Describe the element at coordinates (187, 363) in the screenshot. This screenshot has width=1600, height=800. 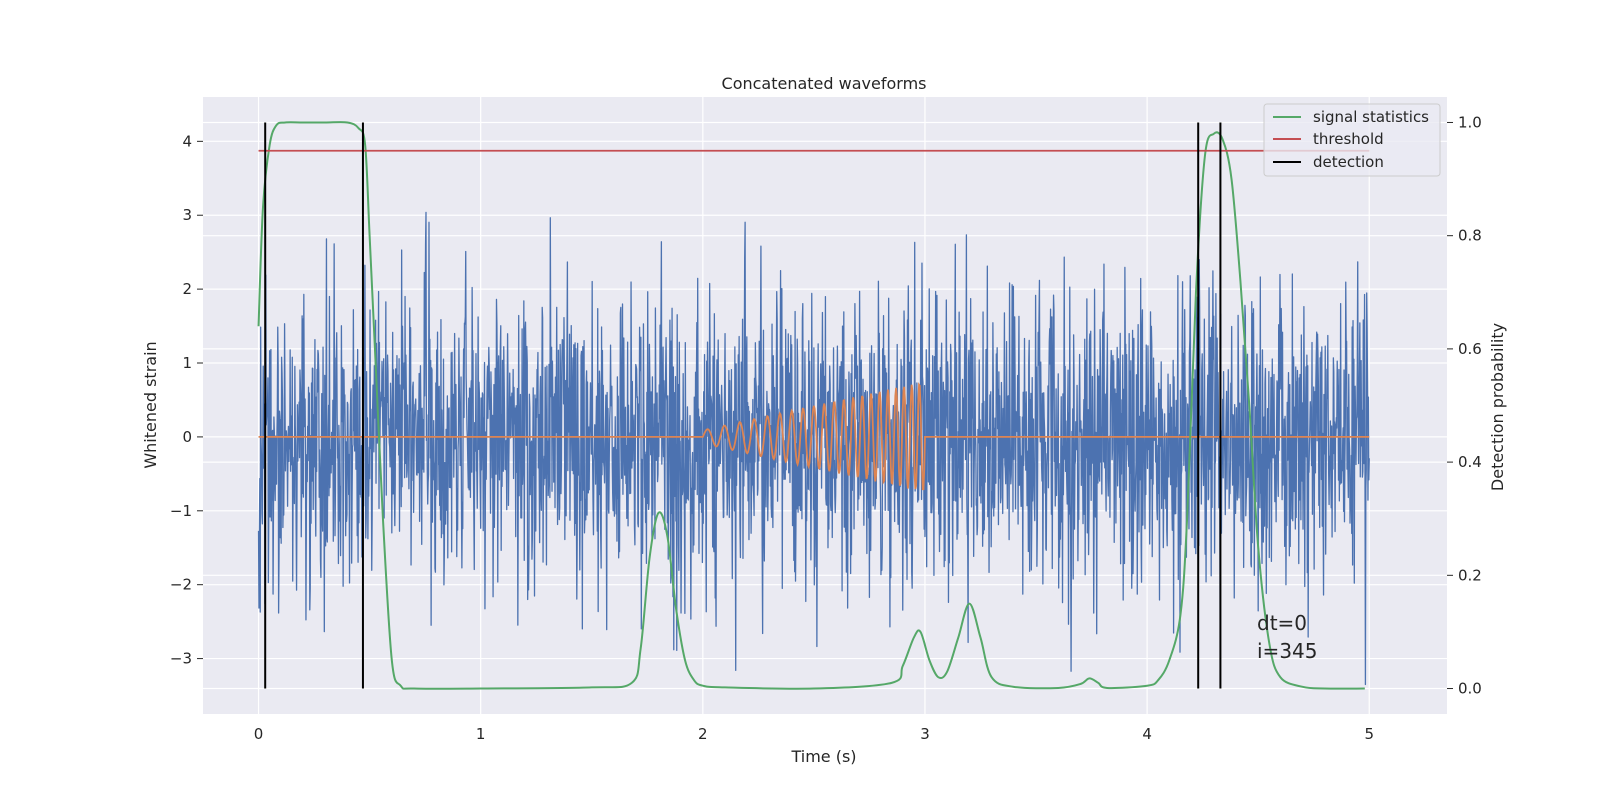
I see `left-tick-label: 1` at that location.